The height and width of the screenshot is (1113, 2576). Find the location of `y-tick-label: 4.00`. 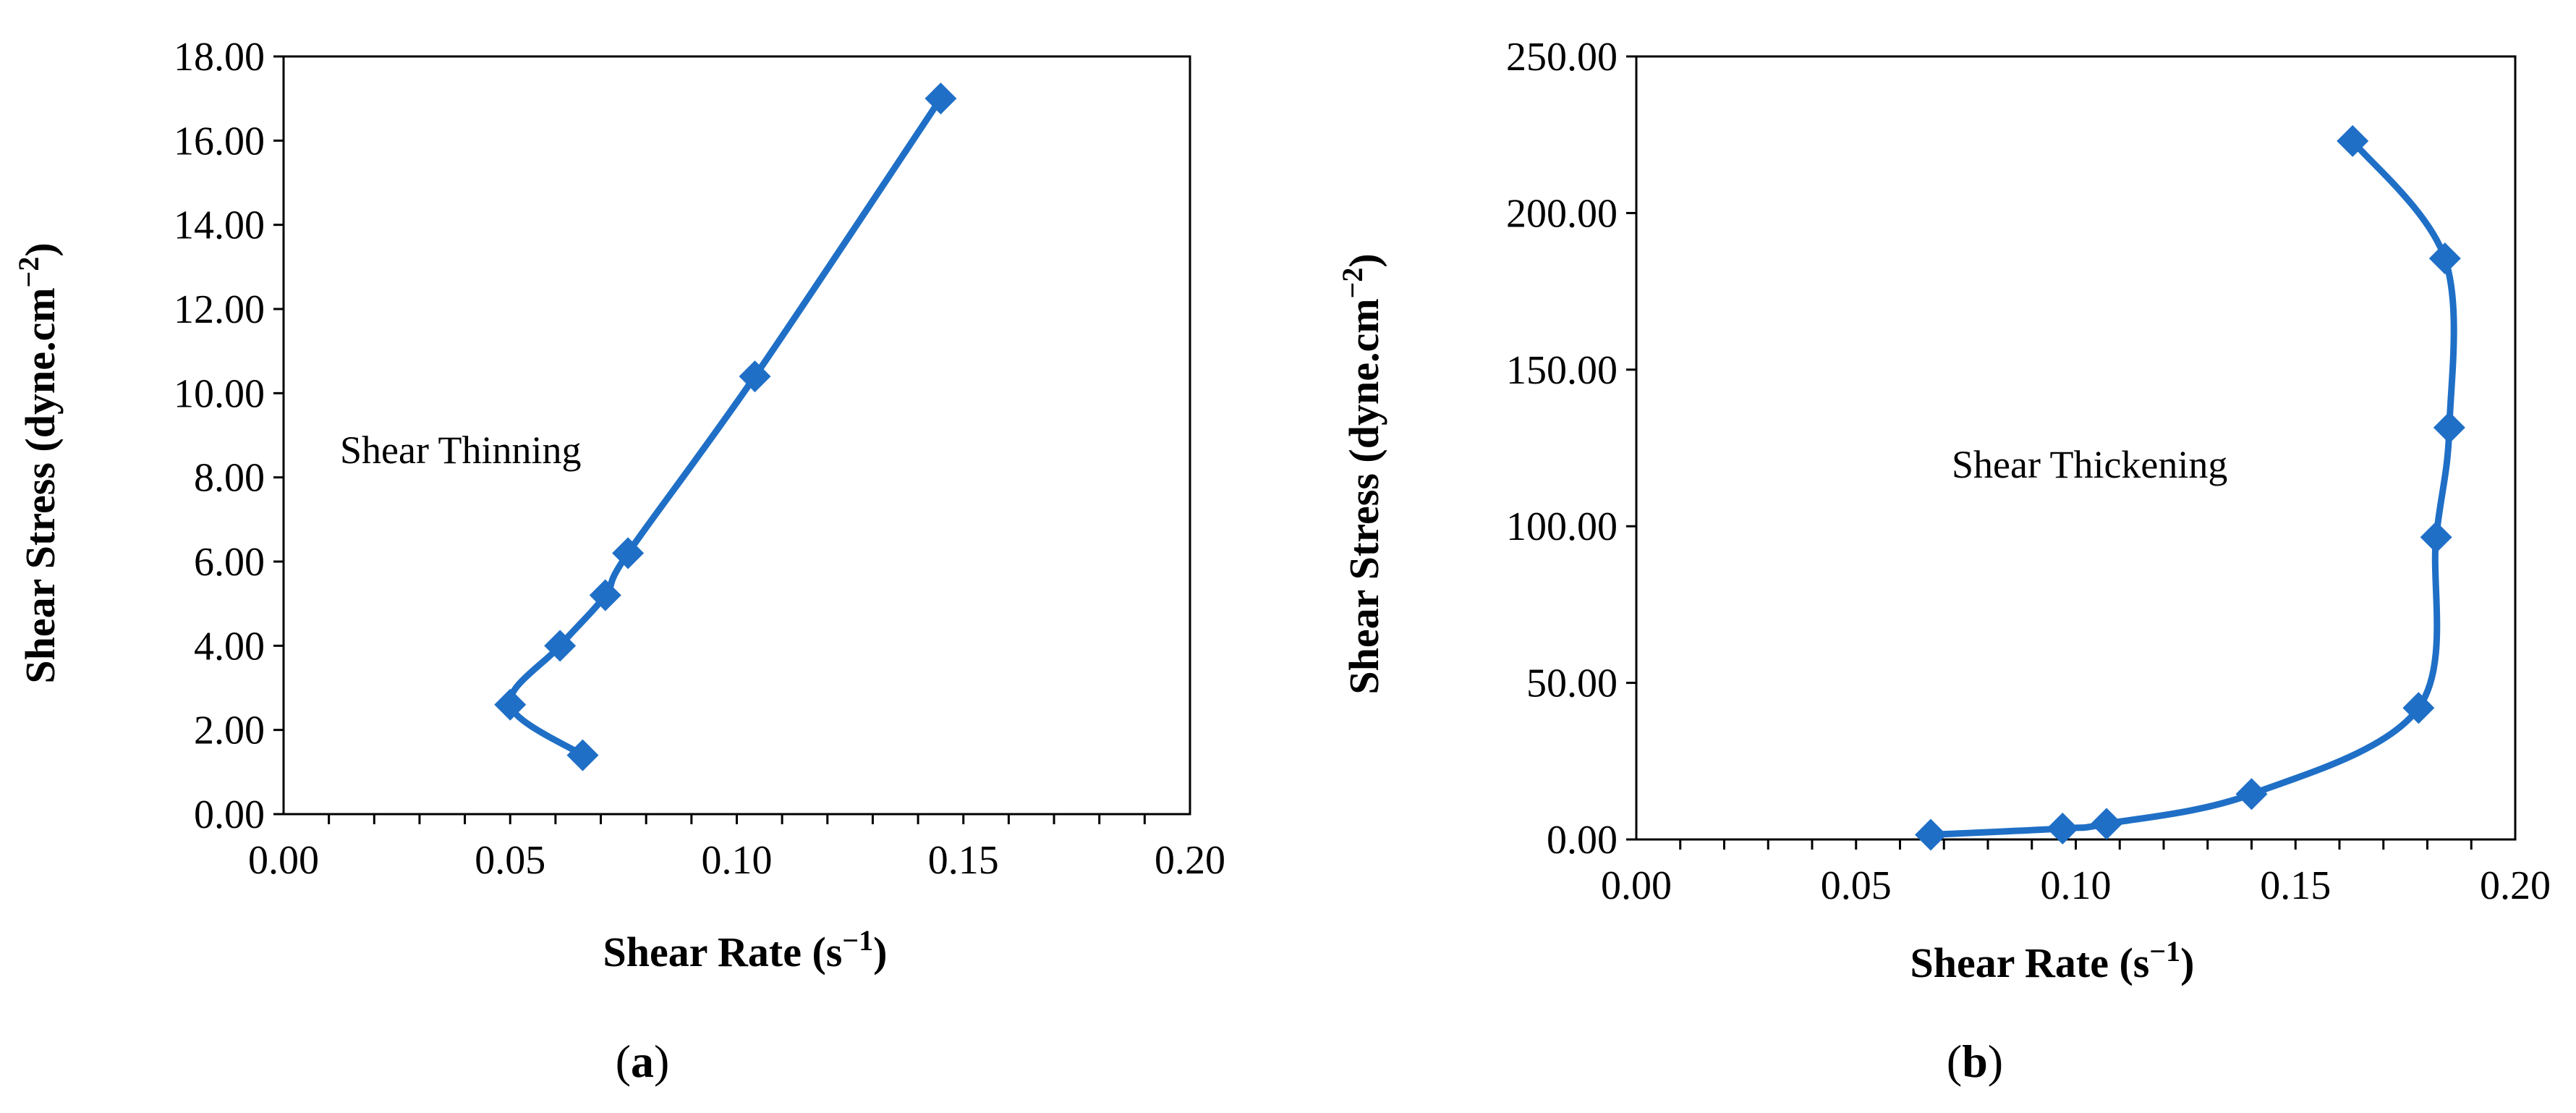

y-tick-label: 4.00 is located at coordinates (229, 646).